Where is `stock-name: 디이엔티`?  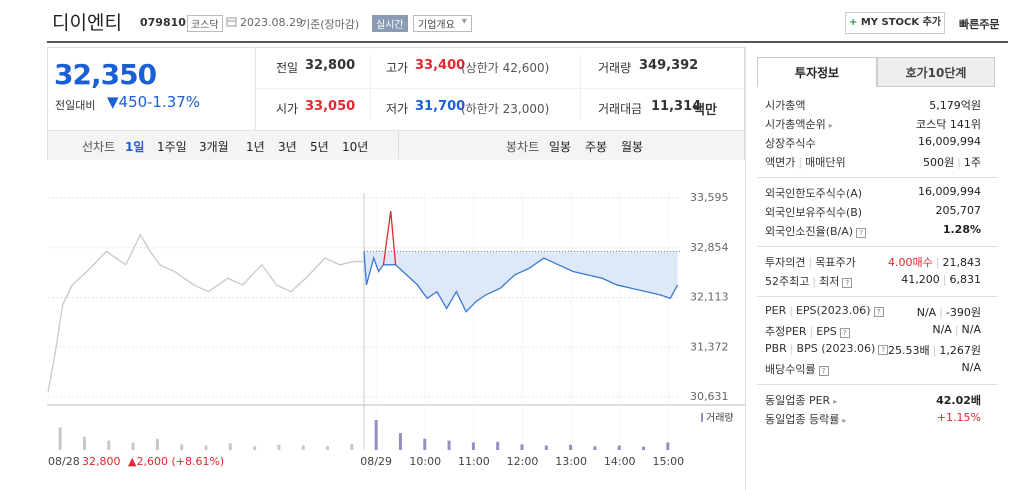
stock-name: 디이엔티 is located at coordinates (87, 23).